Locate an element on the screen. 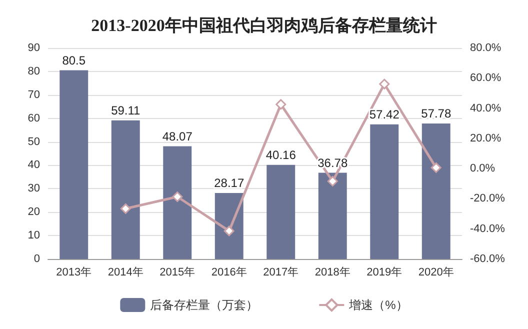 This screenshot has height=329, width=528. y2-tick-label: 80.0% is located at coordinates (486, 48).